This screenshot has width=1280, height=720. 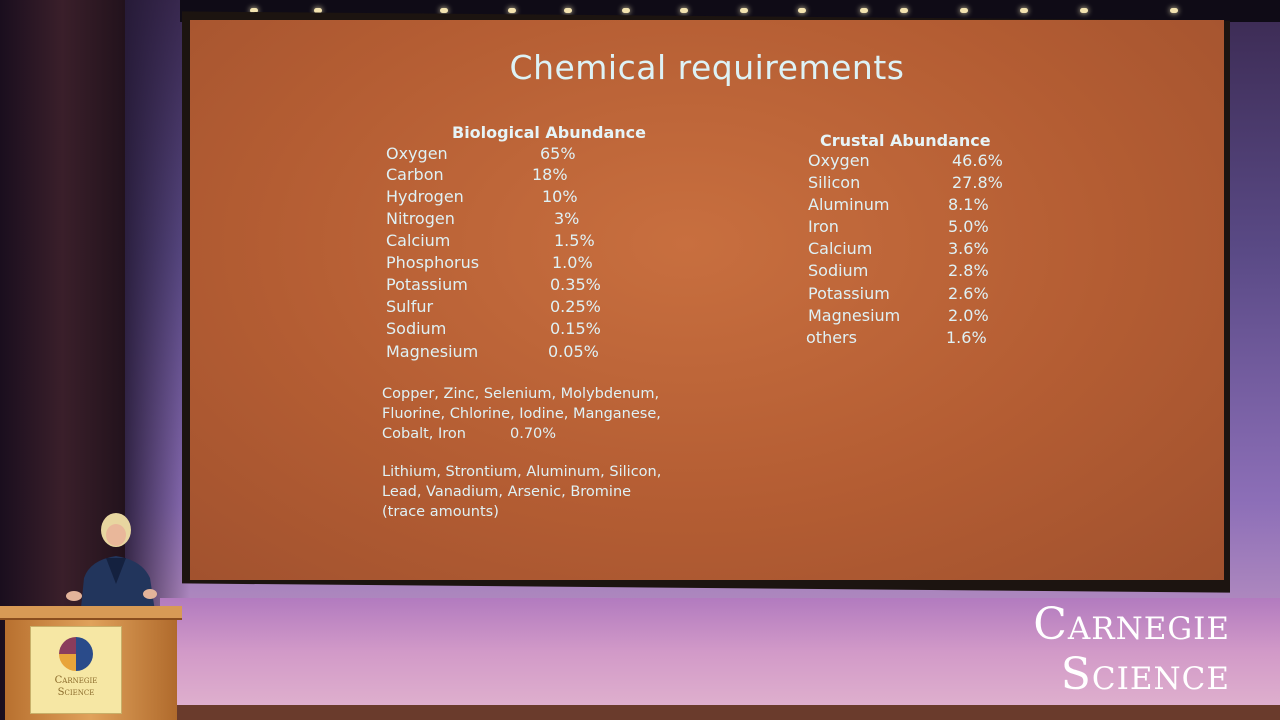 What do you see at coordinates (849, 204) in the screenshot?
I see `element-name: Aluminum` at bounding box center [849, 204].